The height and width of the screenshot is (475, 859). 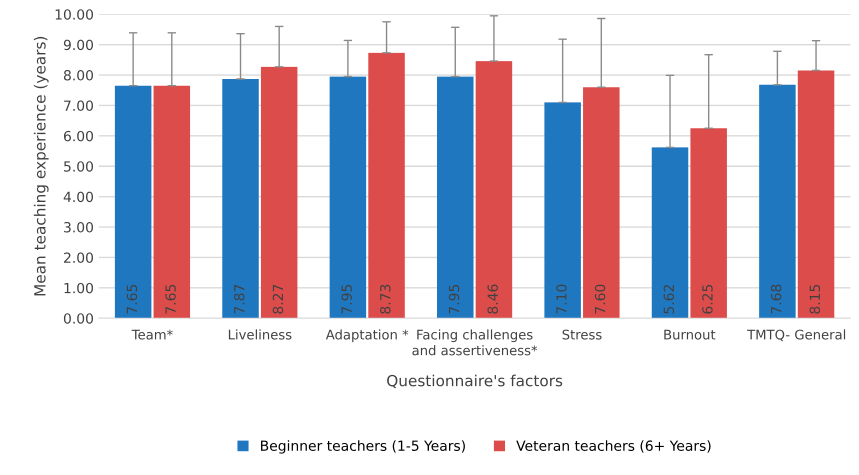 What do you see at coordinates (239, 299) in the screenshot?
I see `data-label: 7.87` at bounding box center [239, 299].